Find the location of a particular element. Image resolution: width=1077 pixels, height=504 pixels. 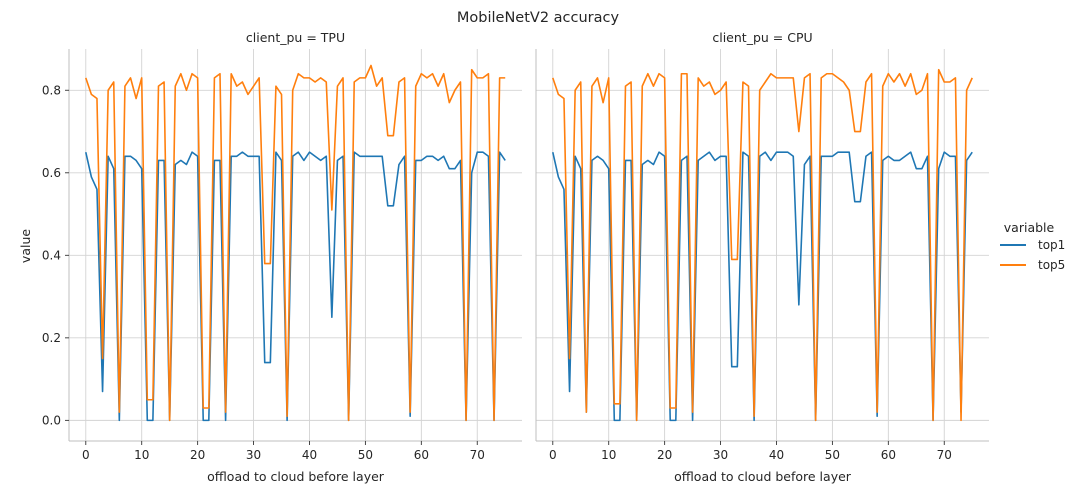

y-tick-label: 0.8 is located at coordinates (51, 90).